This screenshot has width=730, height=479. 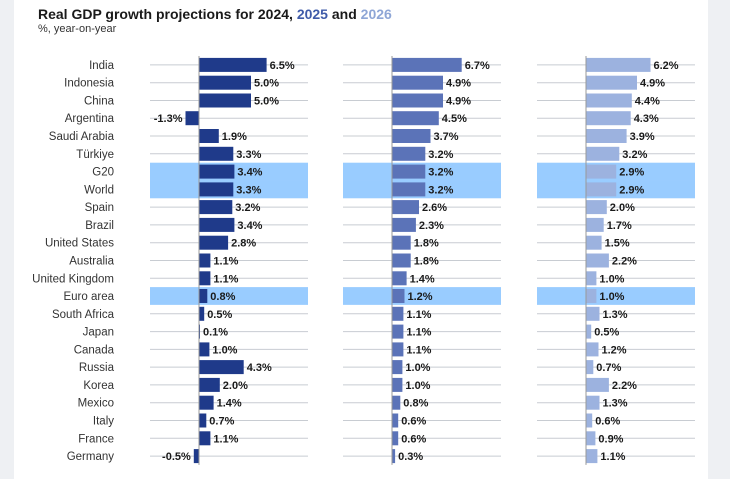 I want to click on bar-brazil-2024, so click(x=217, y=224).